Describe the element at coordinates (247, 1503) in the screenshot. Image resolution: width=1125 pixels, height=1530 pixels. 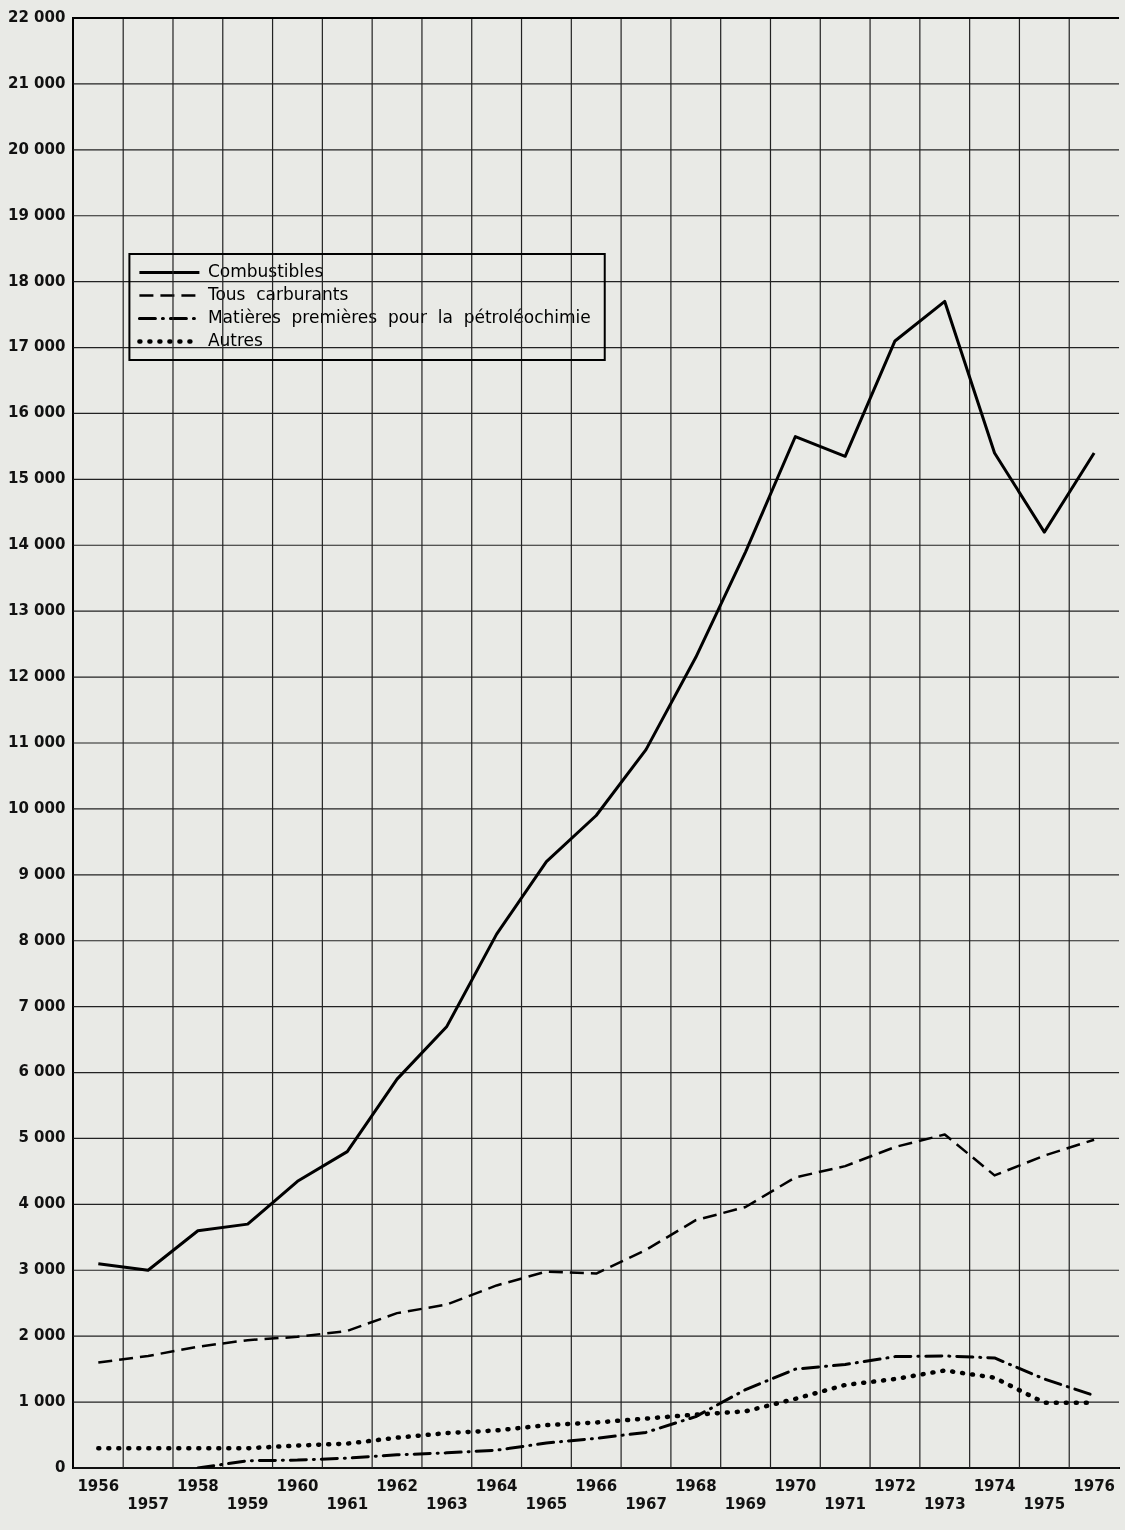
I see `x-tick-label: 1959` at that location.